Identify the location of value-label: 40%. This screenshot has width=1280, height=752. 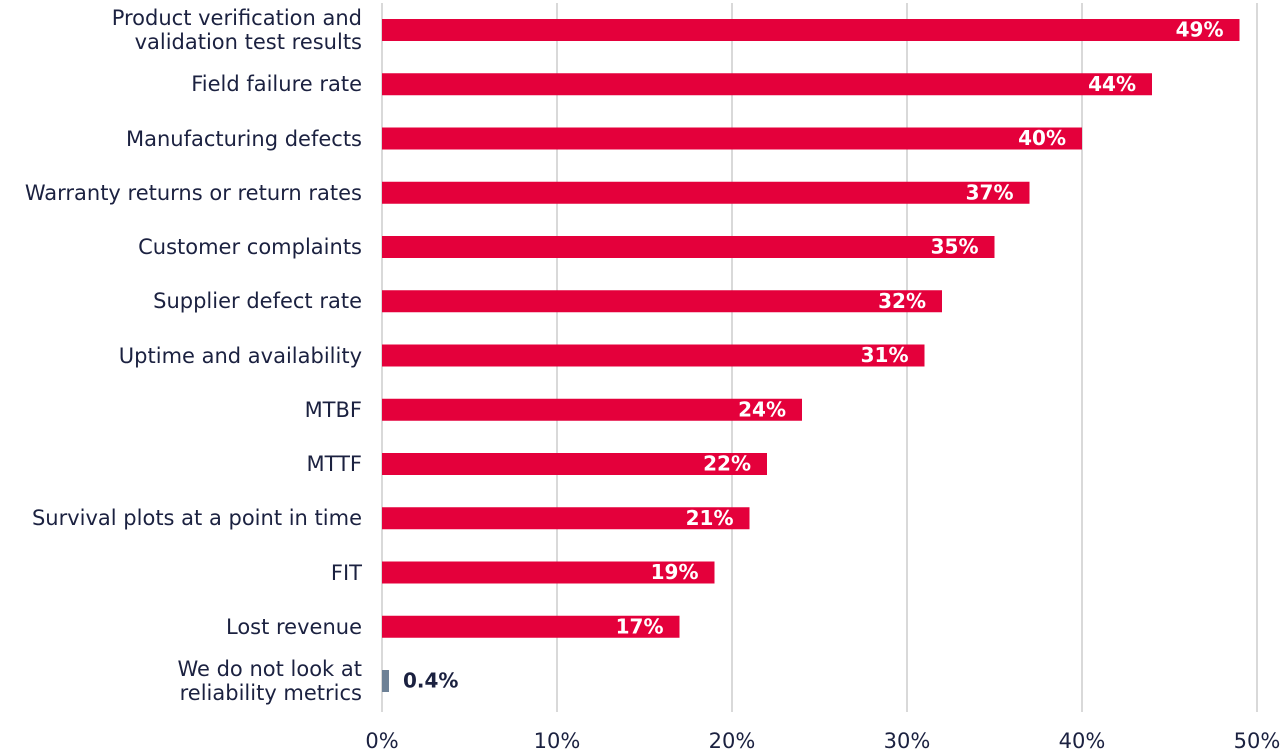
(1042, 138).